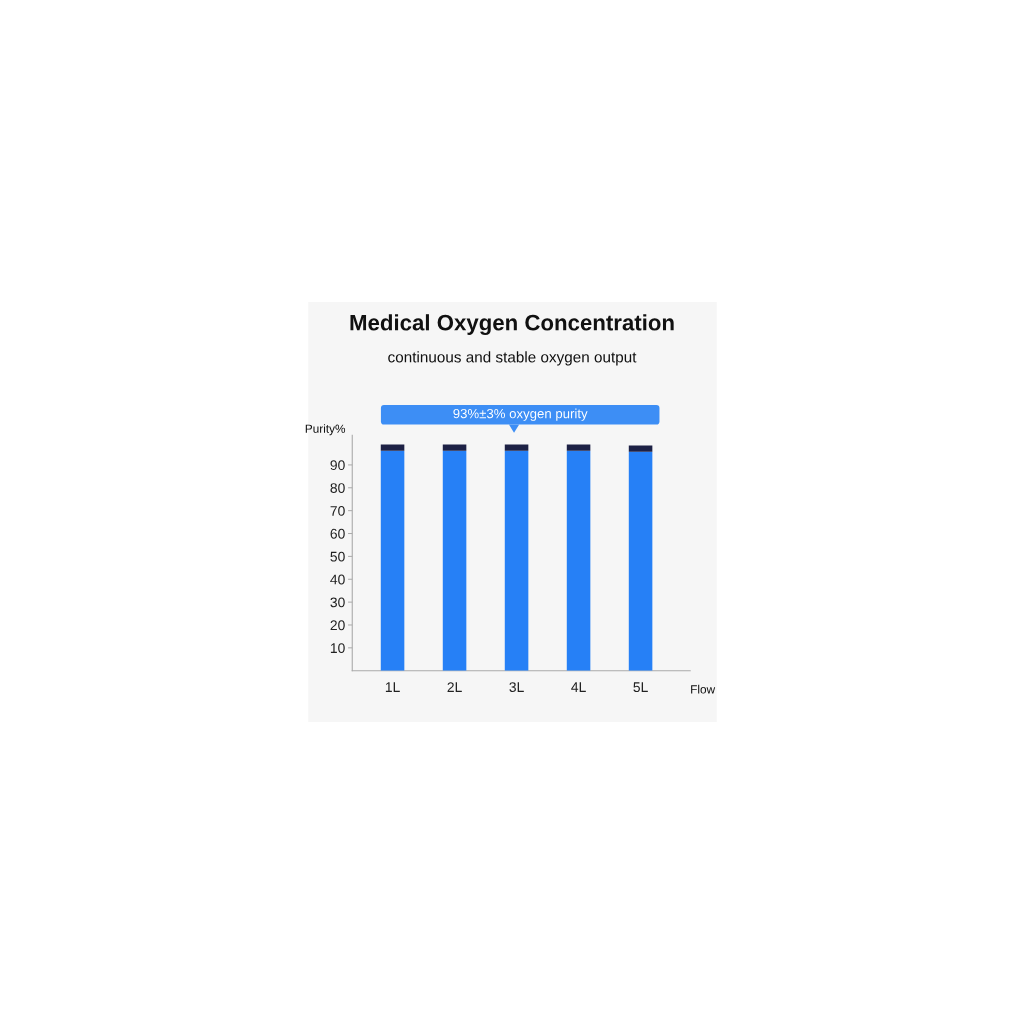 The width and height of the screenshot is (1024, 1024). I want to click on x-tick-label: 4L, so click(578, 687).